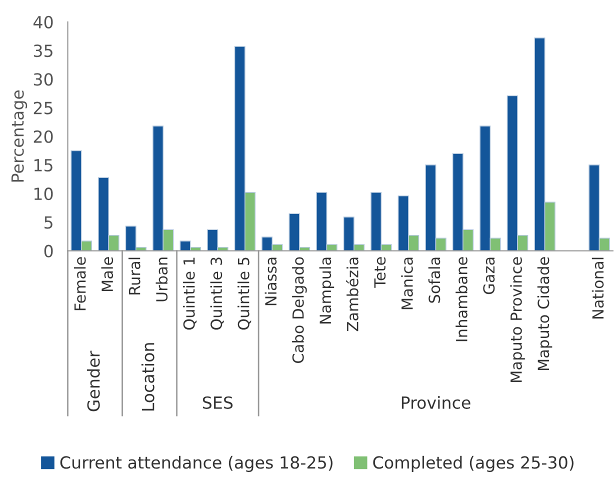 This screenshot has width=616, height=487. I want to click on x-tick-label: Sofala, so click(434, 280).